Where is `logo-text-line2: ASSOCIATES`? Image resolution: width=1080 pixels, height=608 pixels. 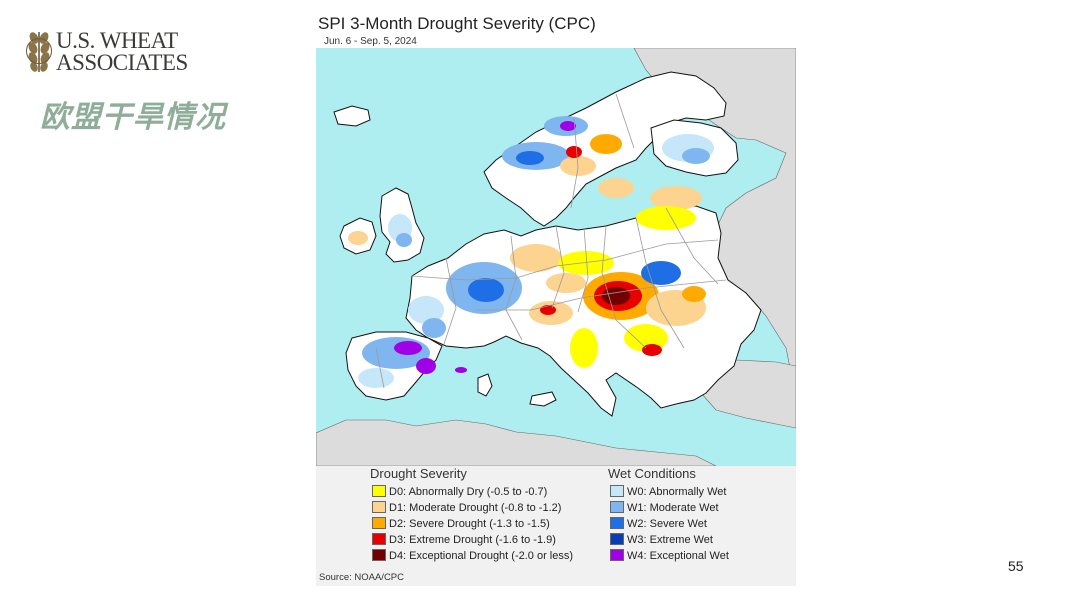 logo-text-line2: ASSOCIATES is located at coordinates (122, 62).